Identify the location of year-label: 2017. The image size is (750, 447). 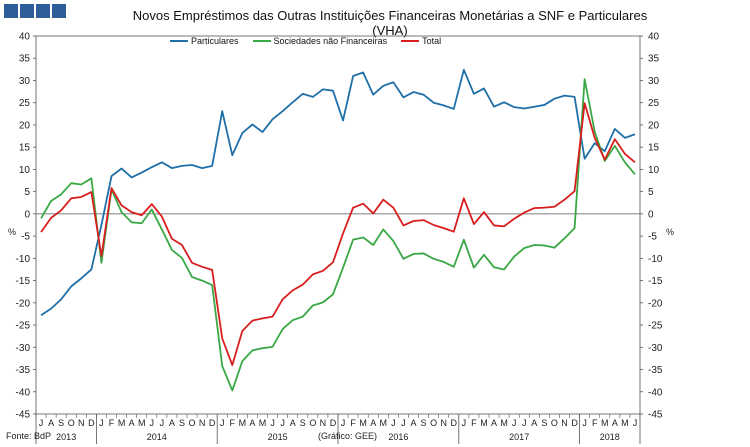
(519, 437).